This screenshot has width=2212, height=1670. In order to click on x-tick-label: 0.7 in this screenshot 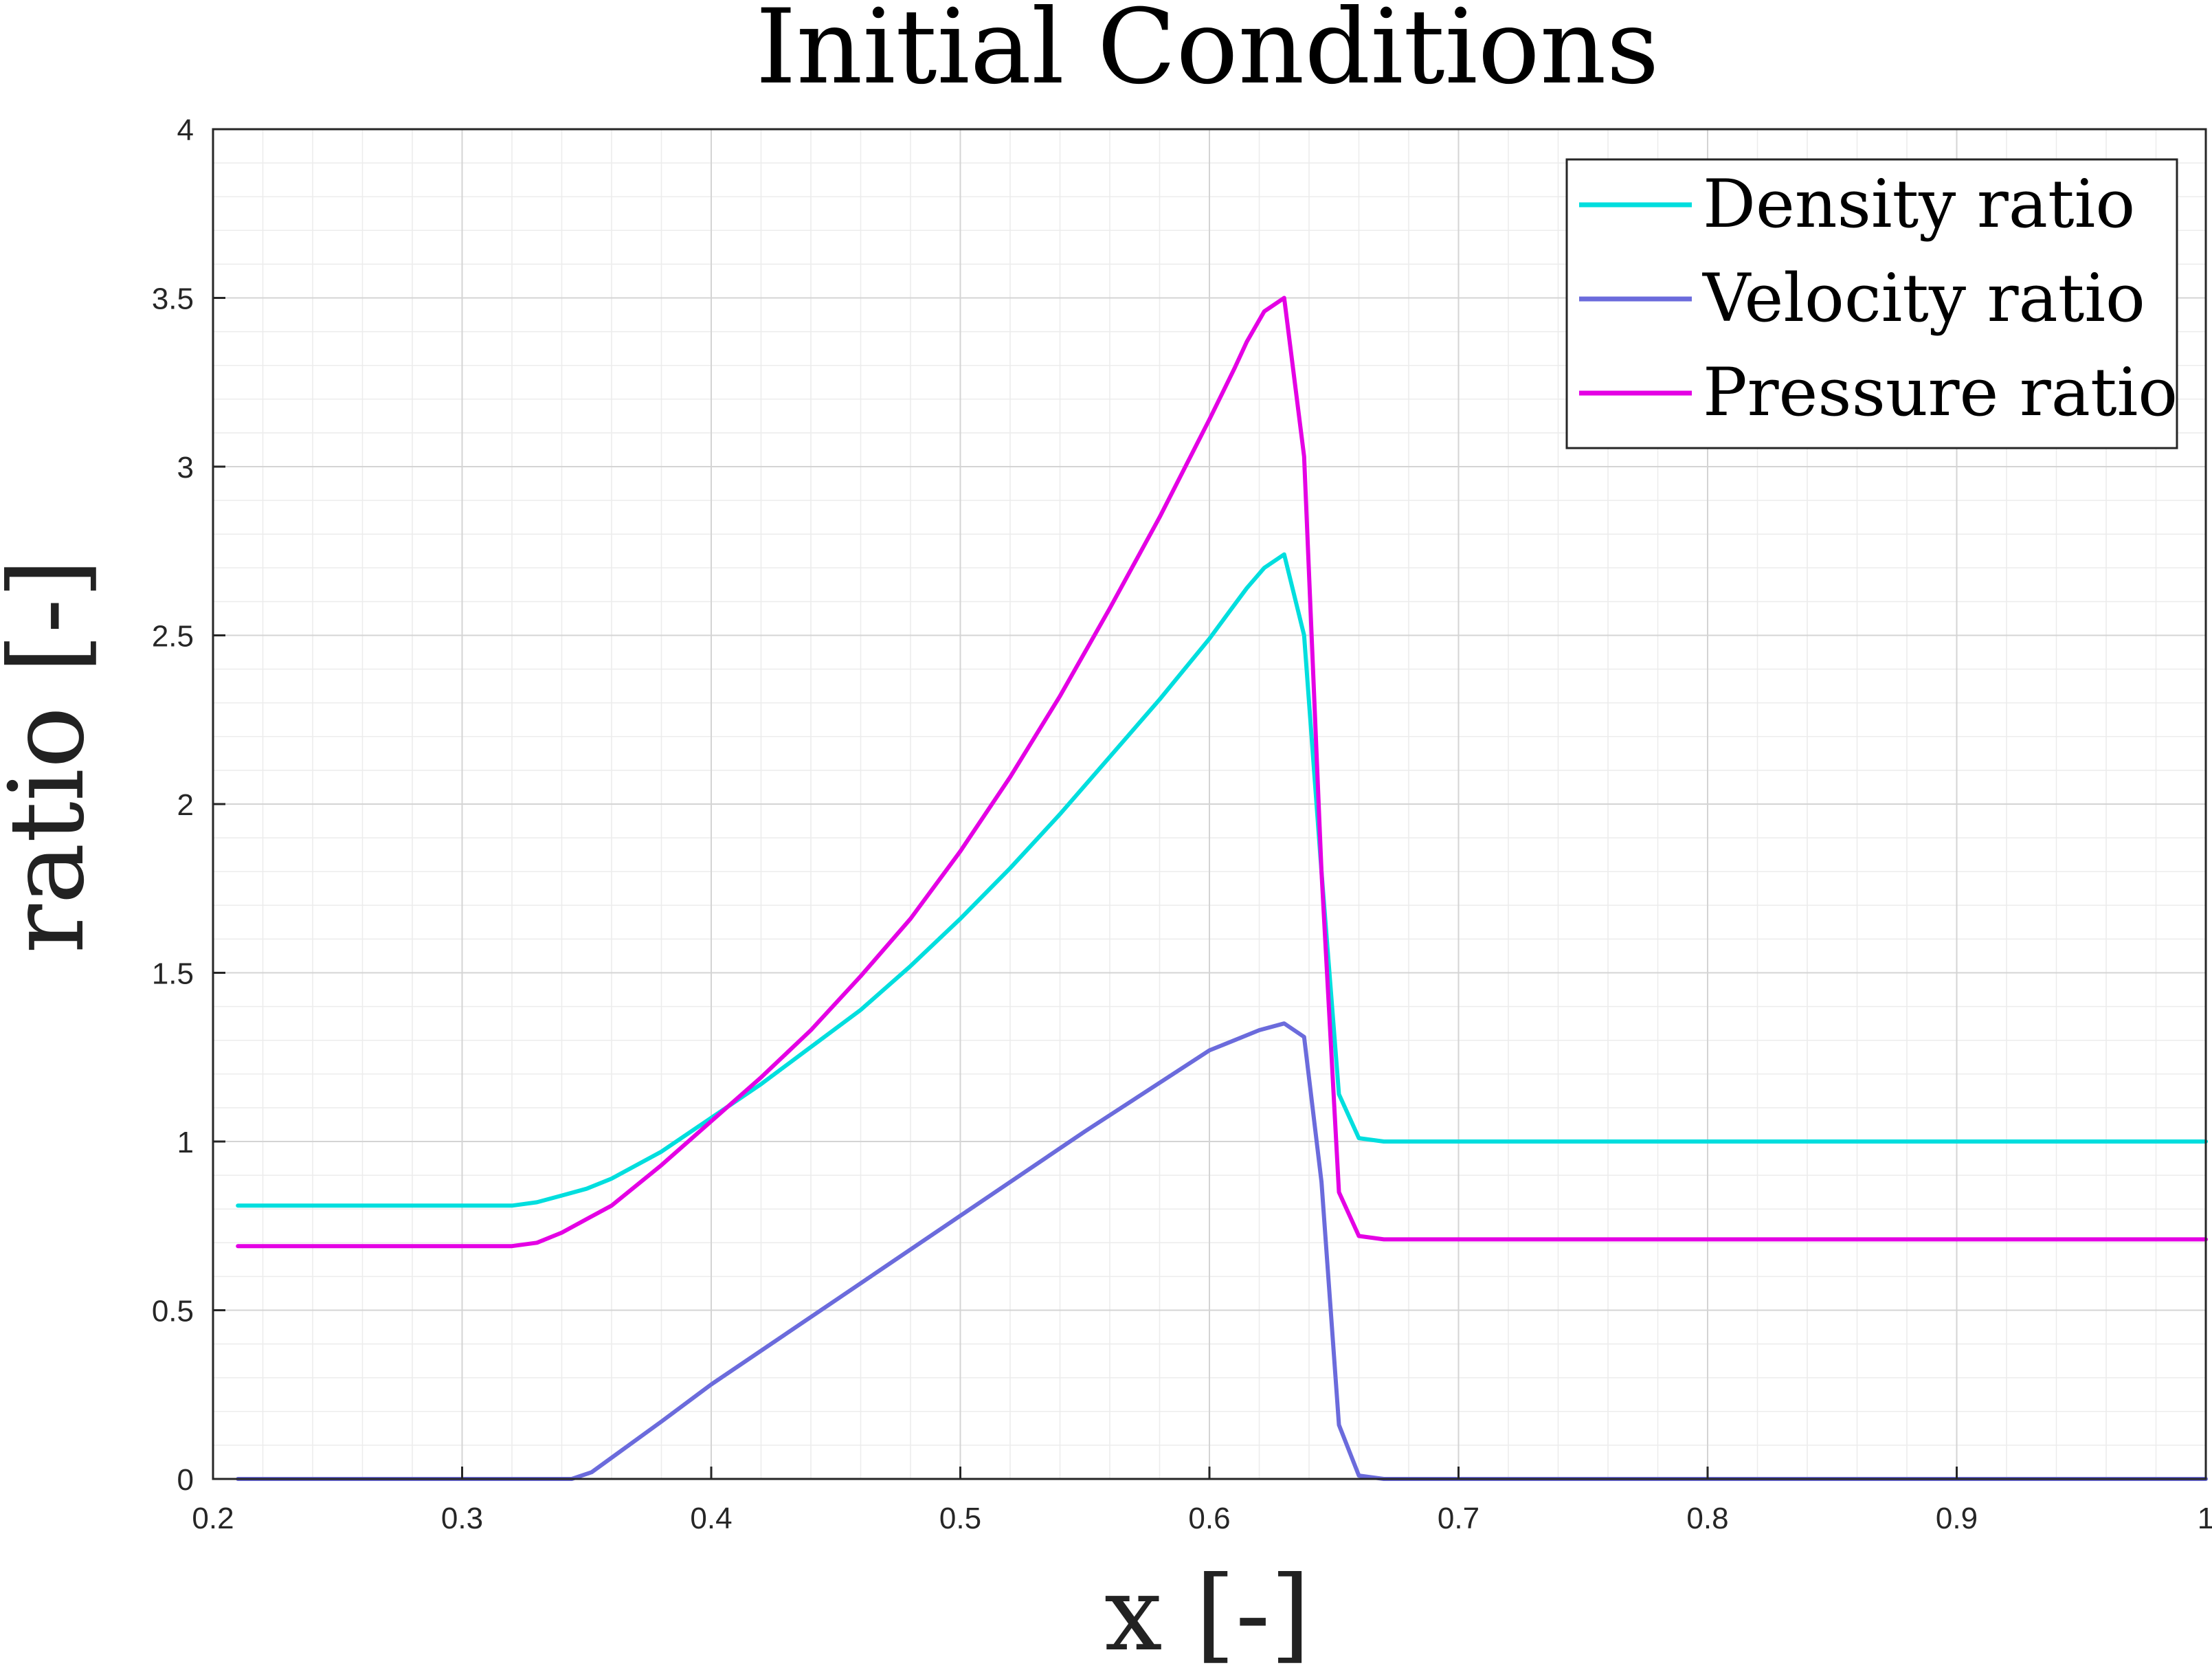, I will do `click(1458, 1518)`.